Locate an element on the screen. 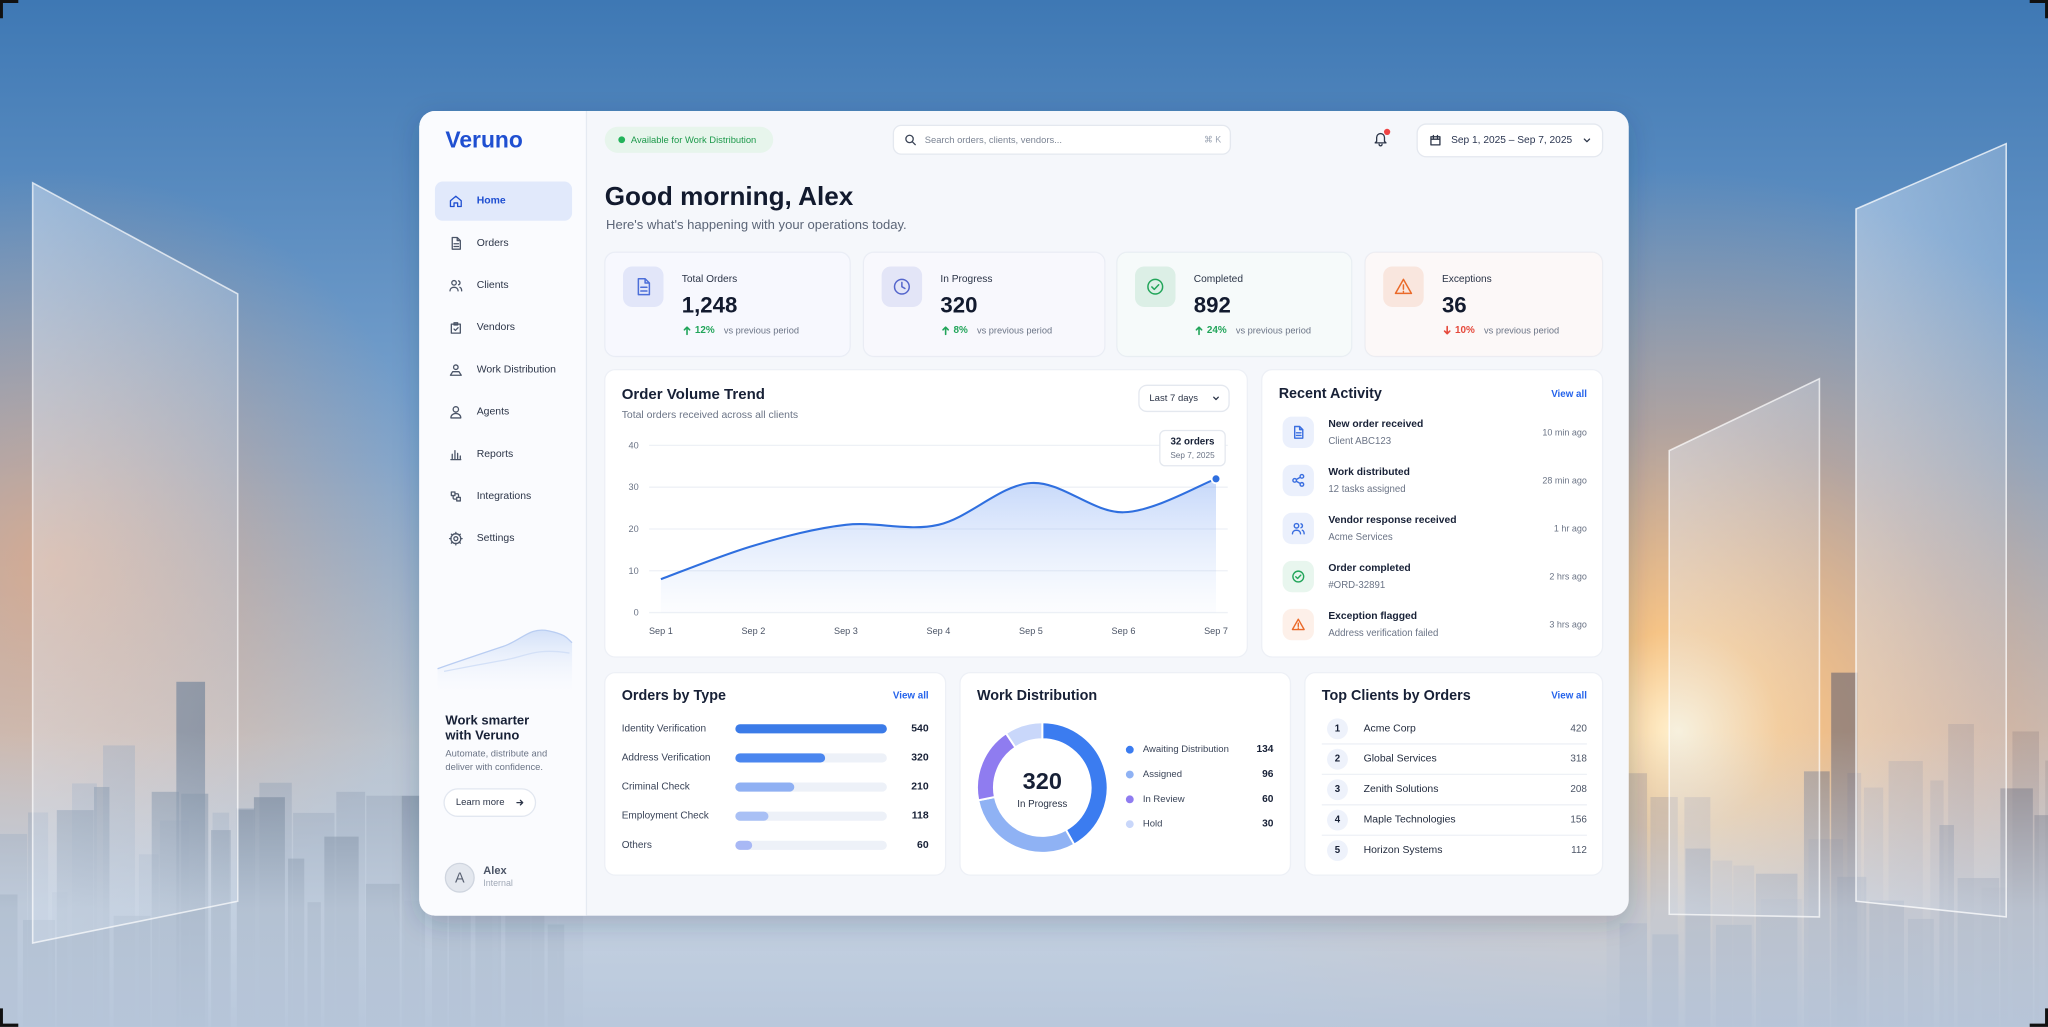 The height and width of the screenshot is (1027, 2048). activity-time: 10 min ago is located at coordinates (1564, 432).